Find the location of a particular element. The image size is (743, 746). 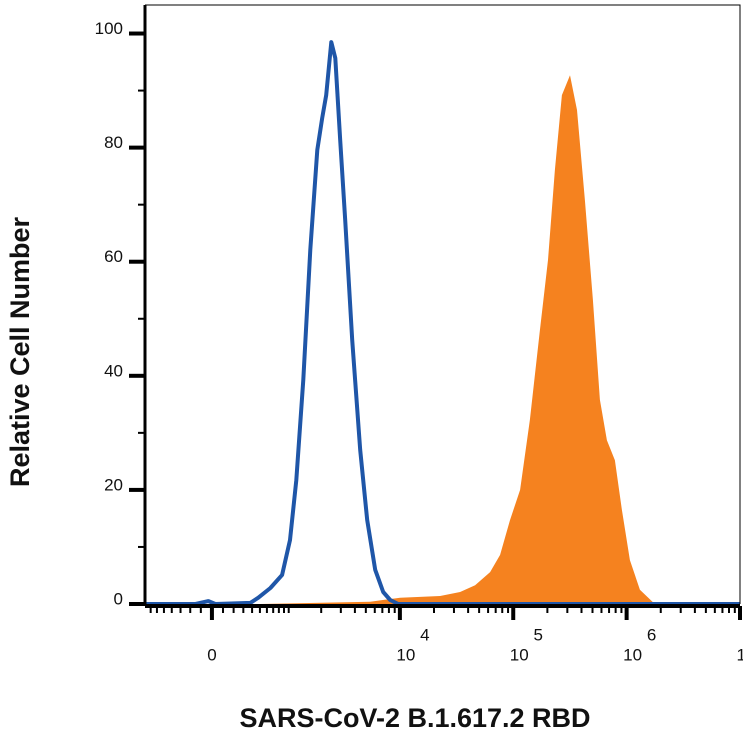

y-axis-label: Relative Cell Number is located at coordinates (20, 351).